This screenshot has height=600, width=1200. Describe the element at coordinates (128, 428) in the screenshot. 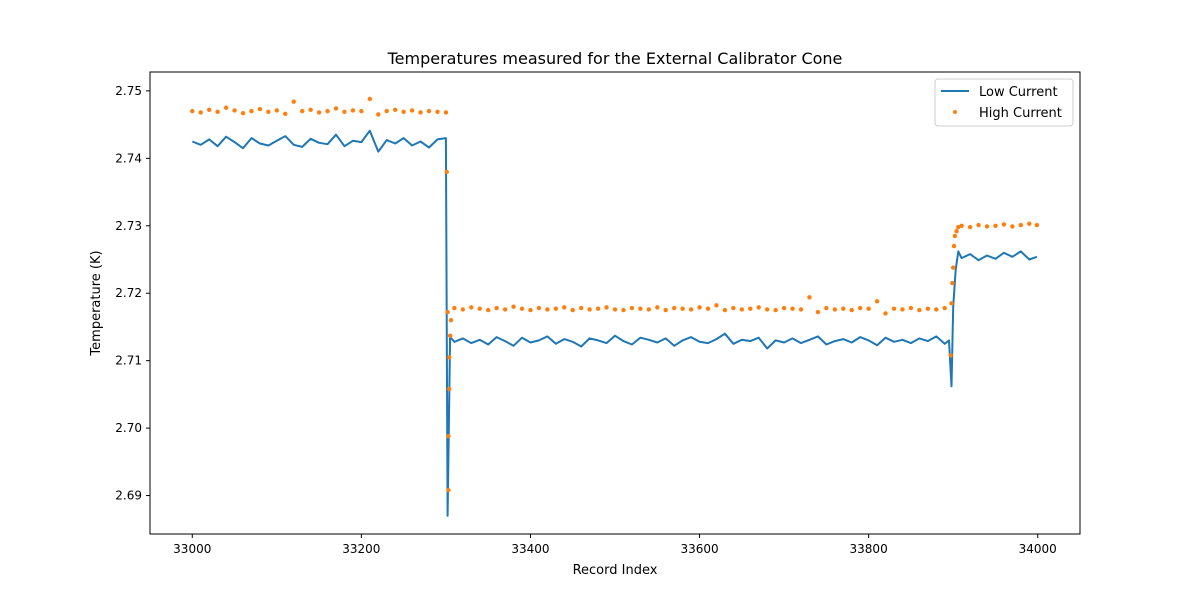

I see `y-tick-label: 2.70` at that location.